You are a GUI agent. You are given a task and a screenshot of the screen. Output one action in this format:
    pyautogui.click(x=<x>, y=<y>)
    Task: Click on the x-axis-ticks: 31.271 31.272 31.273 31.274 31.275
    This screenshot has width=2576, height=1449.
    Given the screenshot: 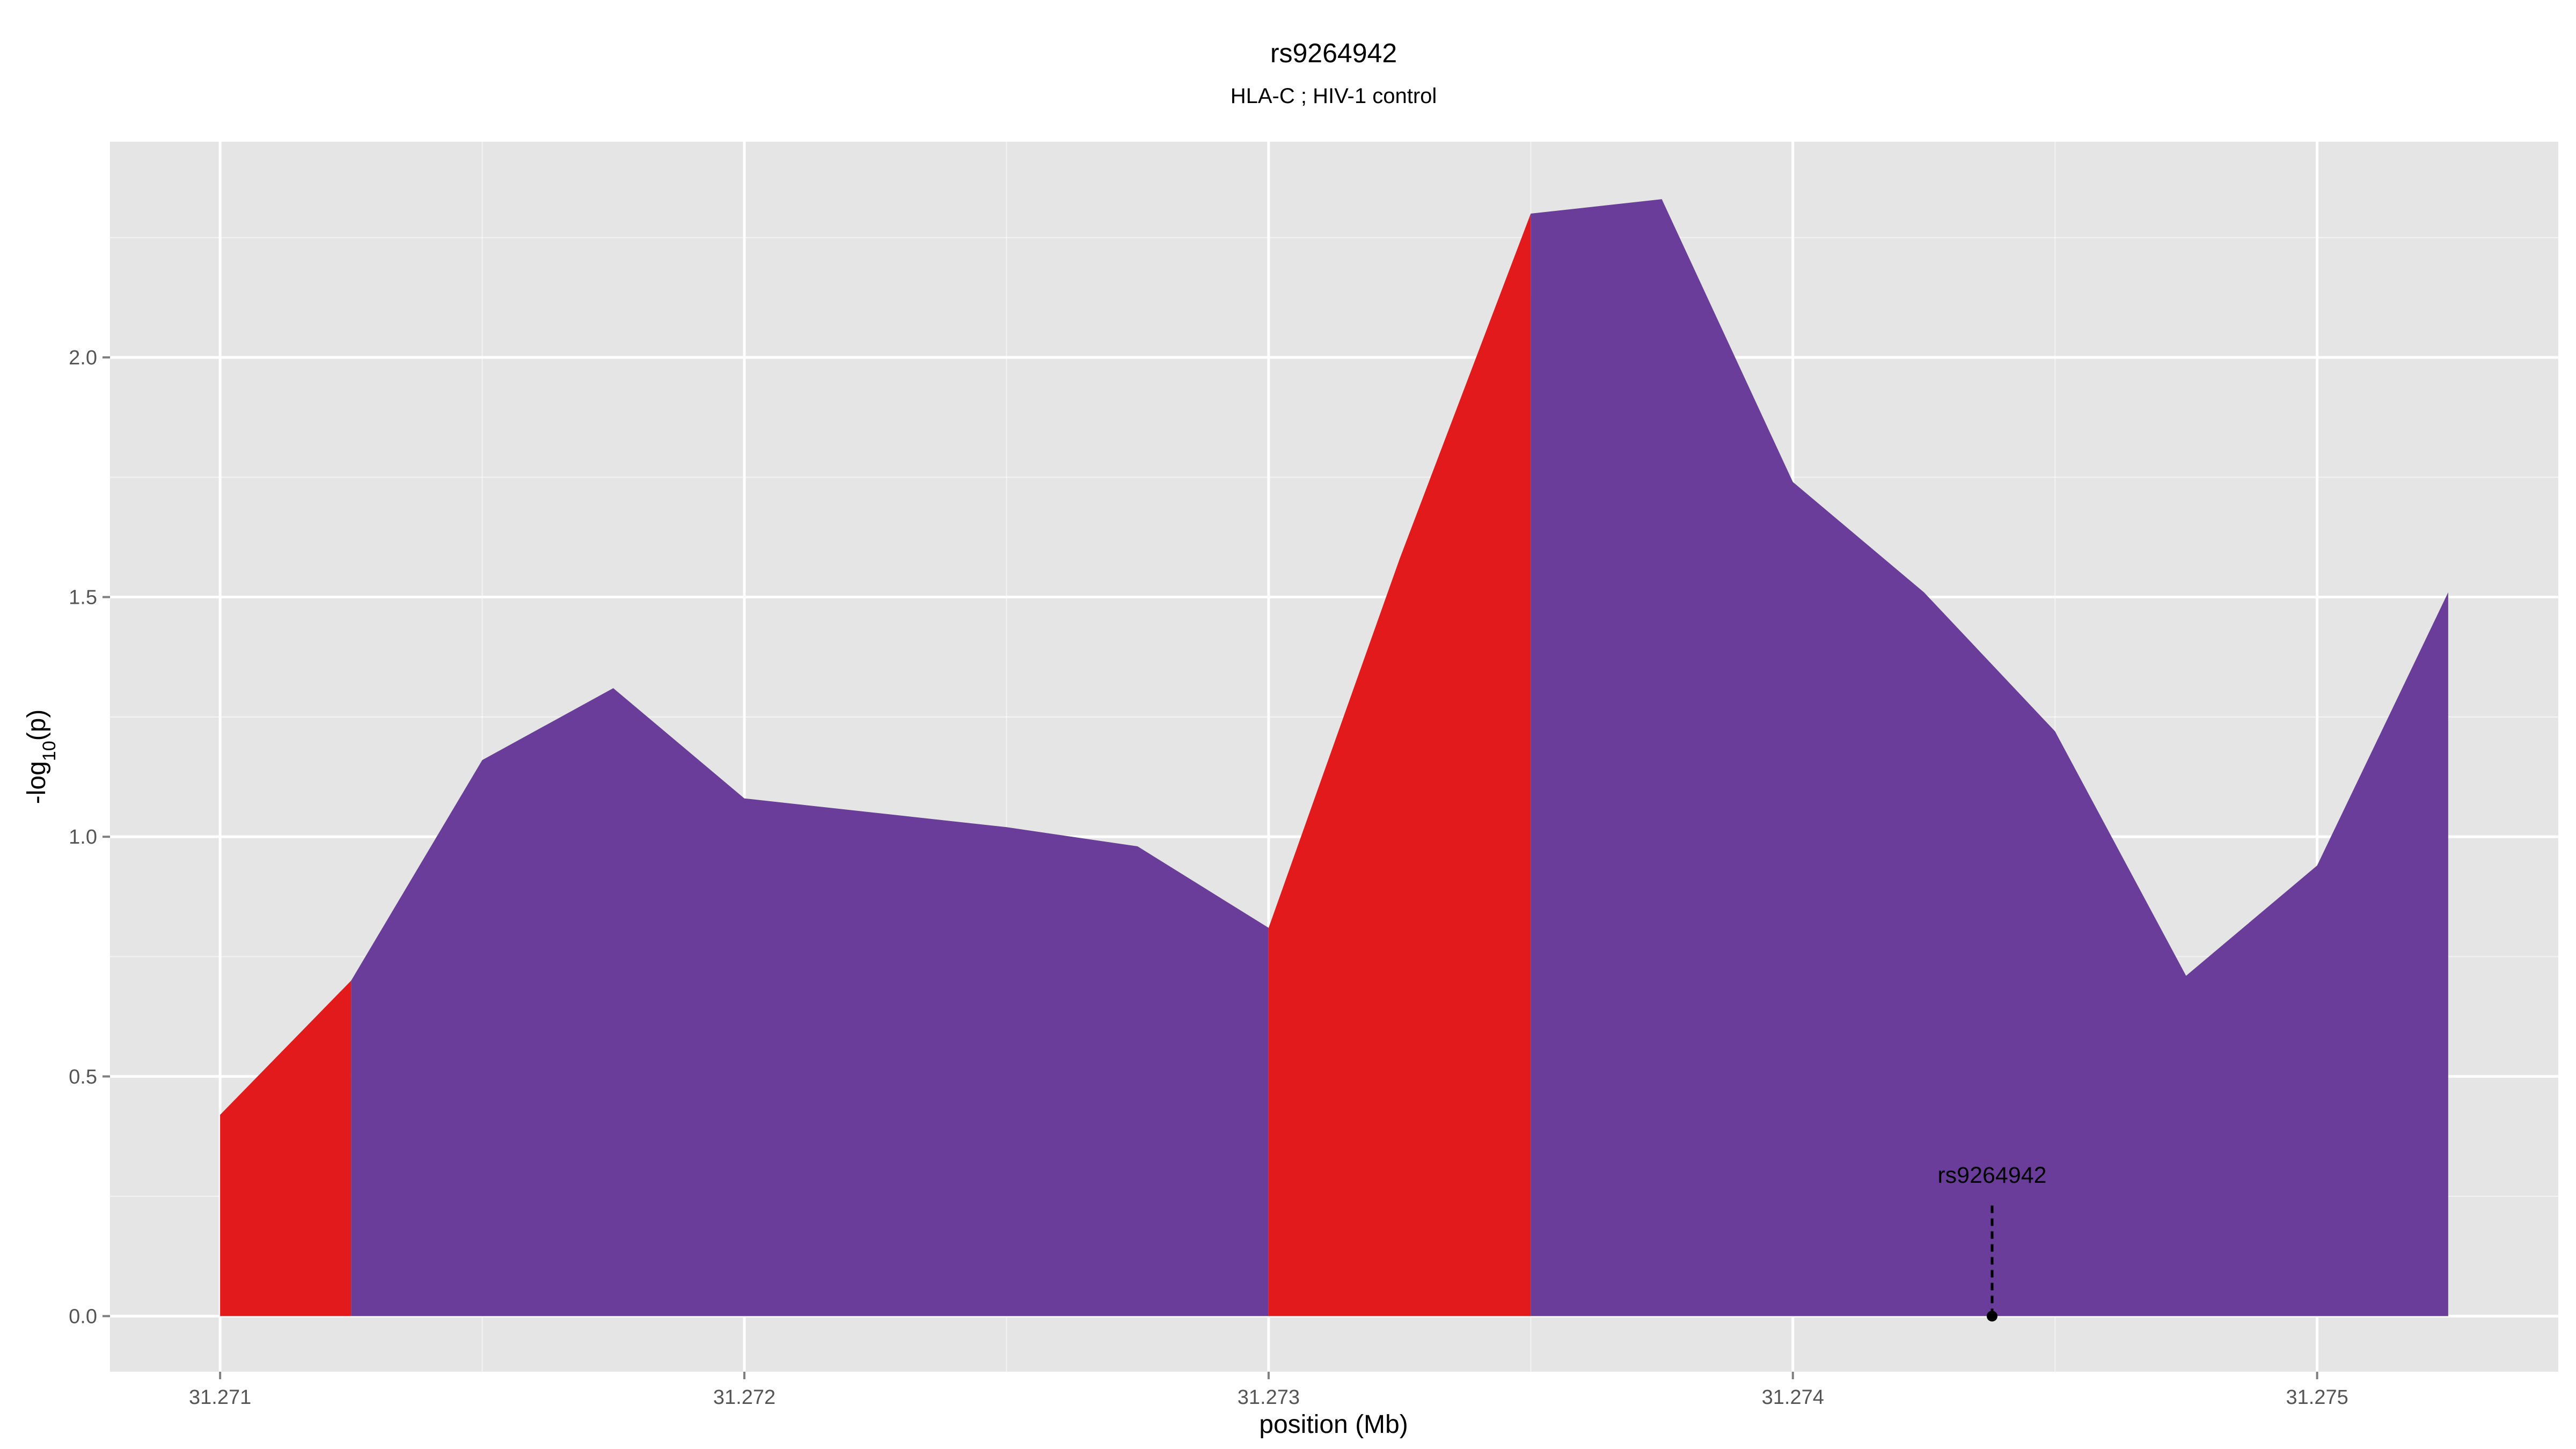 What is the action you would take?
    pyautogui.click(x=1268, y=1390)
    